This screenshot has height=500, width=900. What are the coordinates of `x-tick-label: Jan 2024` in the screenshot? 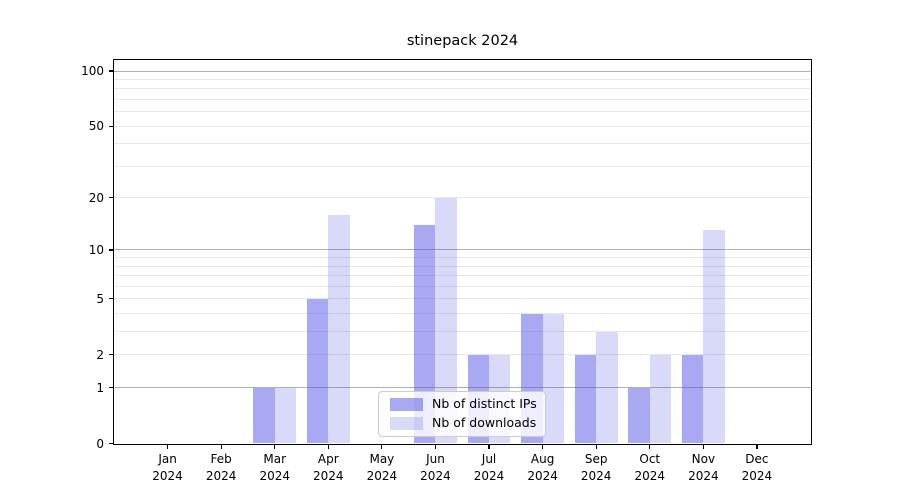 It's located at (168, 467).